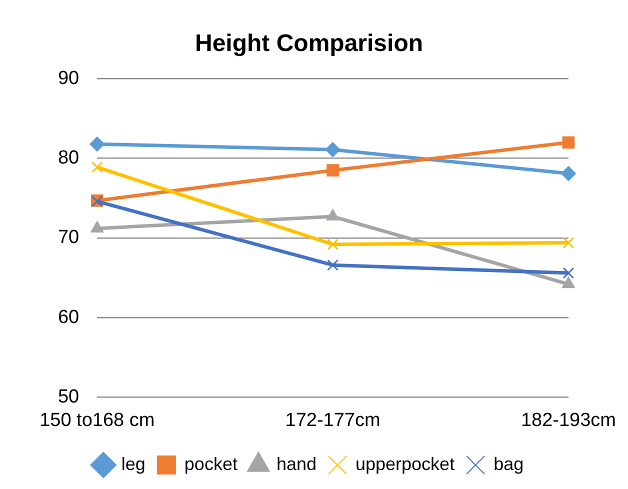 The image size is (628, 489). What do you see at coordinates (405, 464) in the screenshot?
I see `legend-label: upperpocket` at bounding box center [405, 464].